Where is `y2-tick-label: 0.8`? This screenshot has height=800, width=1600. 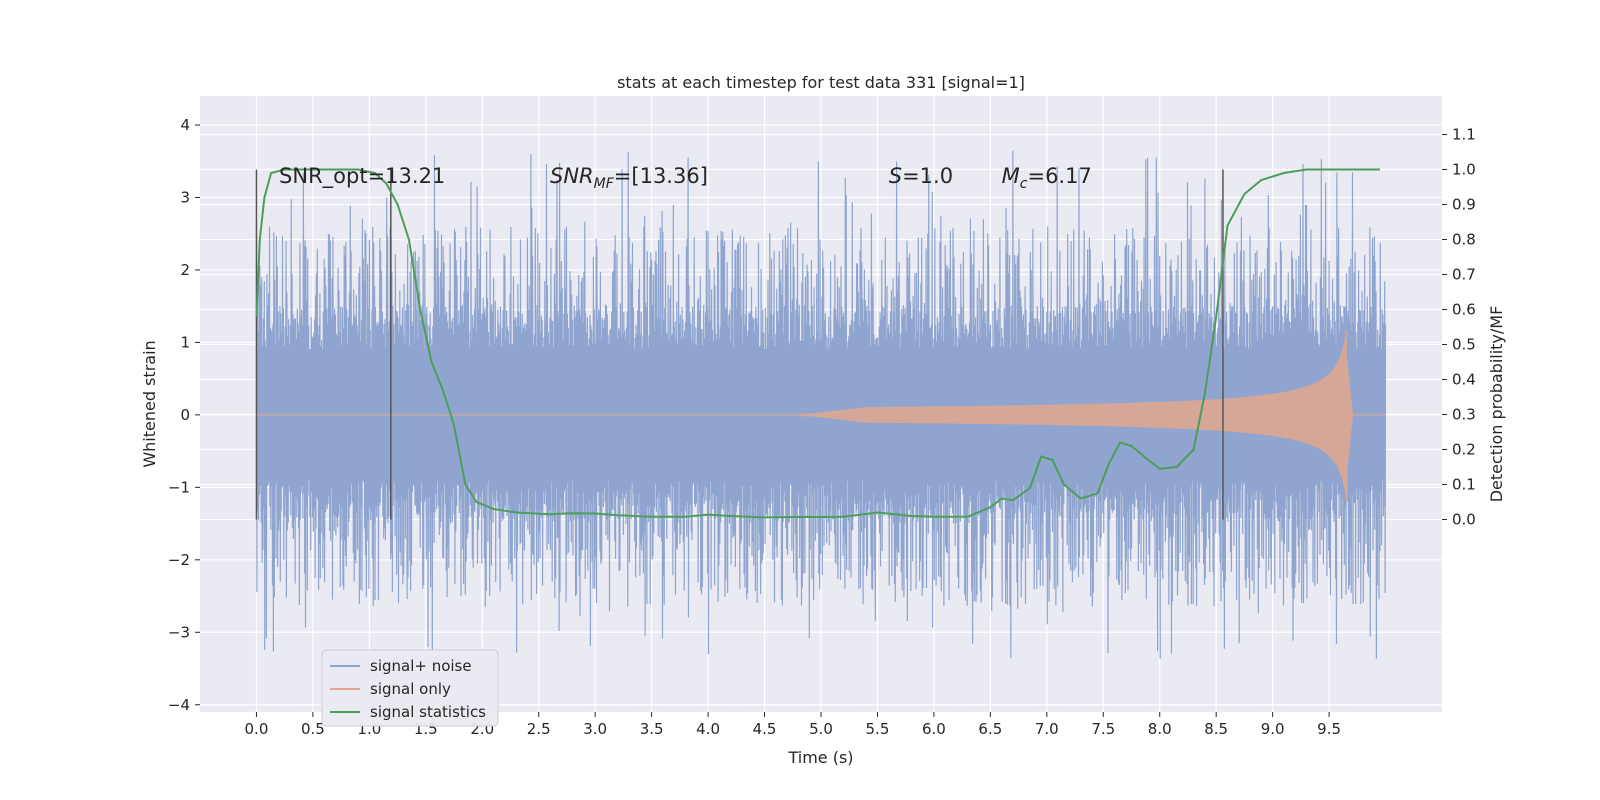 y2-tick-label: 0.8 is located at coordinates (1464, 240).